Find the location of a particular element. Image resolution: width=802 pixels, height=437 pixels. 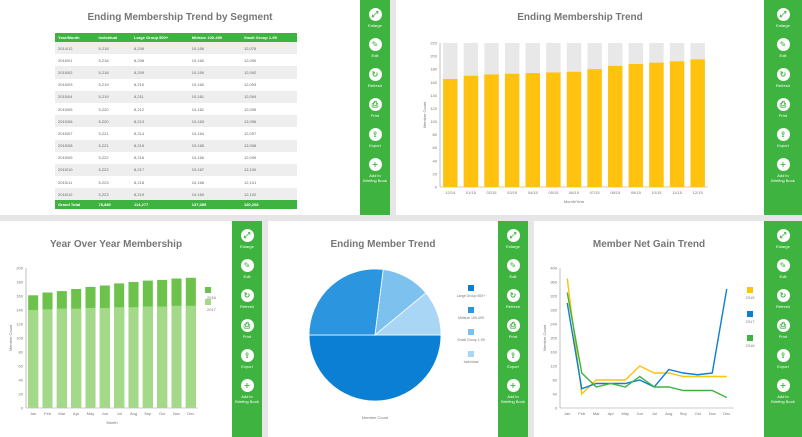

table-cell: 2015/10 is located at coordinates (75, 170).